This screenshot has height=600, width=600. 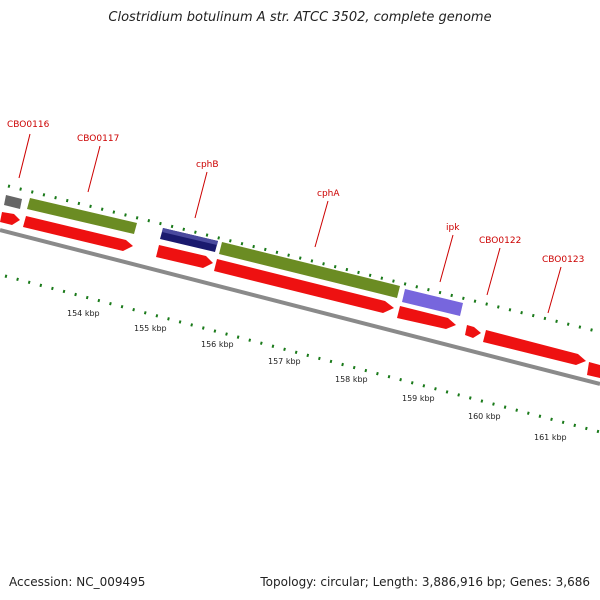 What do you see at coordinates (418, 398) in the screenshot?
I see `kbp-label-159: 159 kbp` at bounding box center [418, 398].